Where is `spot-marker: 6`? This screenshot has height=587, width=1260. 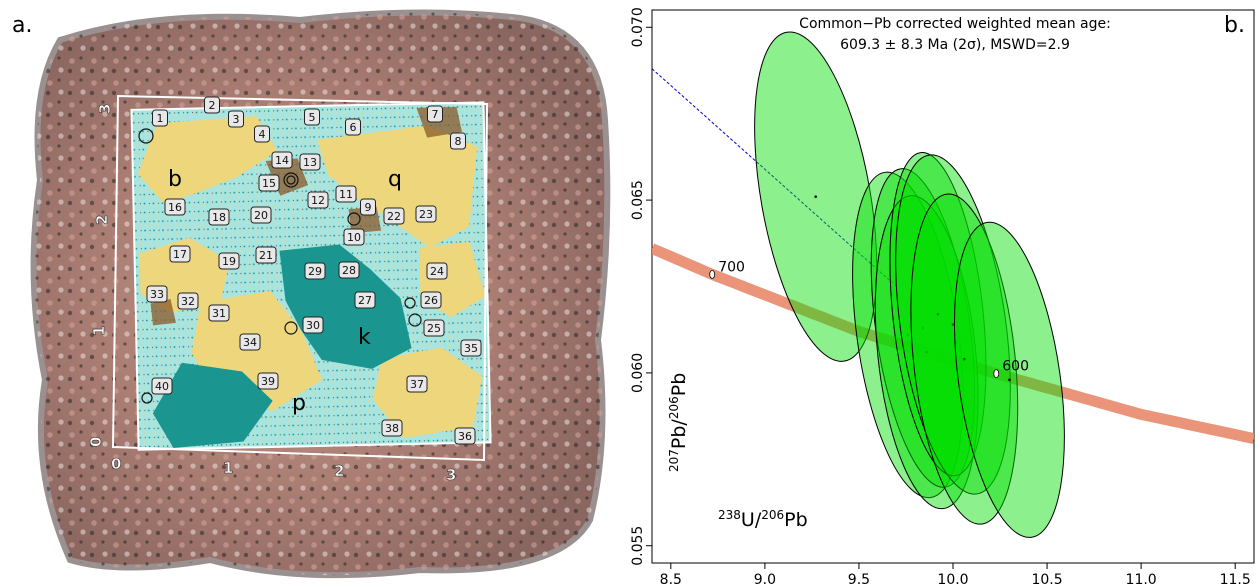
spot-marker: 6 is located at coordinates (353, 127).